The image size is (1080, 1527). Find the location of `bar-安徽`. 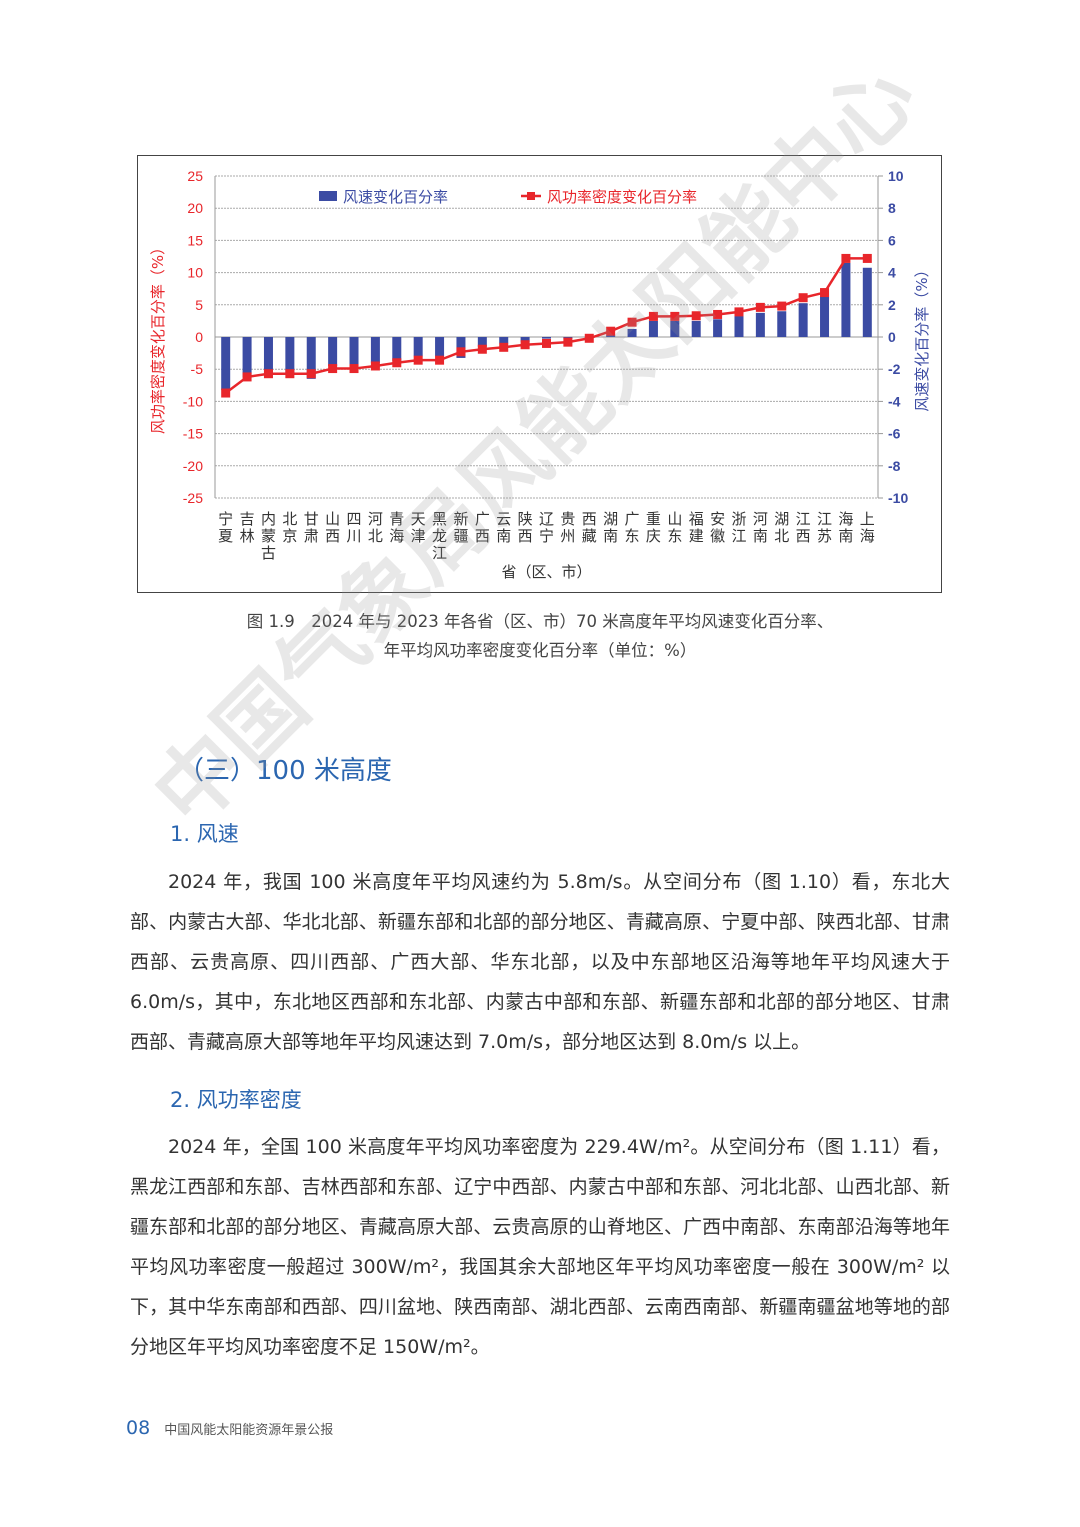

bar-安徽 is located at coordinates (718, 328).